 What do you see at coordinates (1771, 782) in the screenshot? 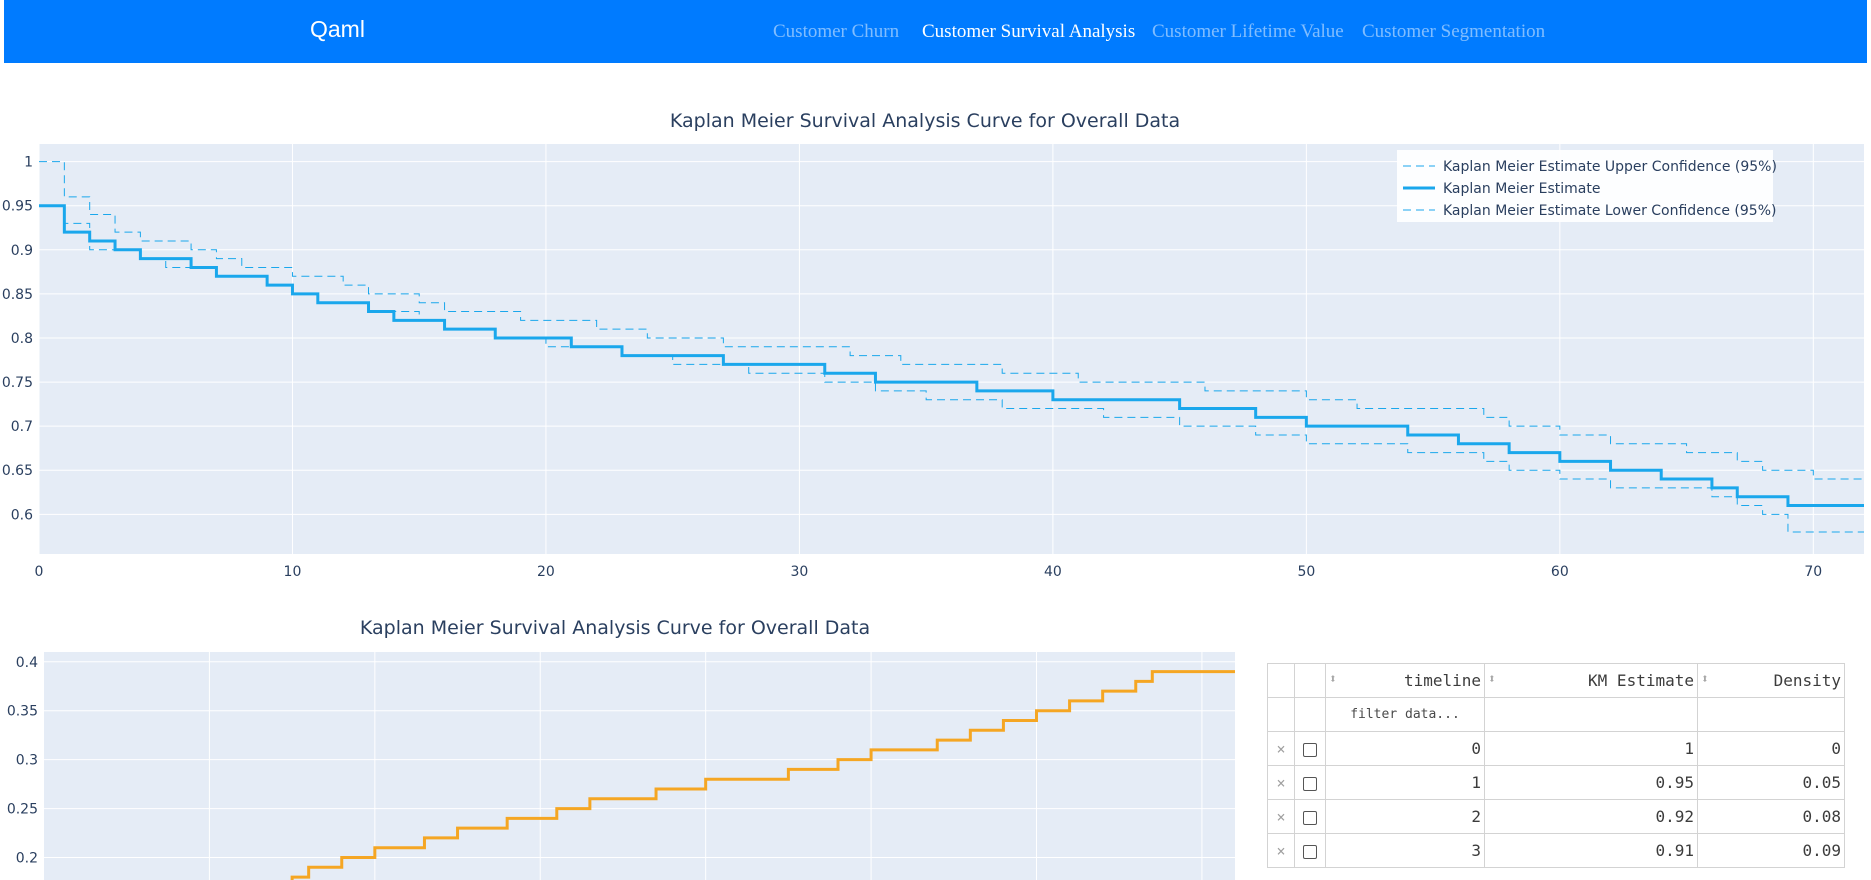
I see `cell-density: 0.05` at bounding box center [1771, 782].